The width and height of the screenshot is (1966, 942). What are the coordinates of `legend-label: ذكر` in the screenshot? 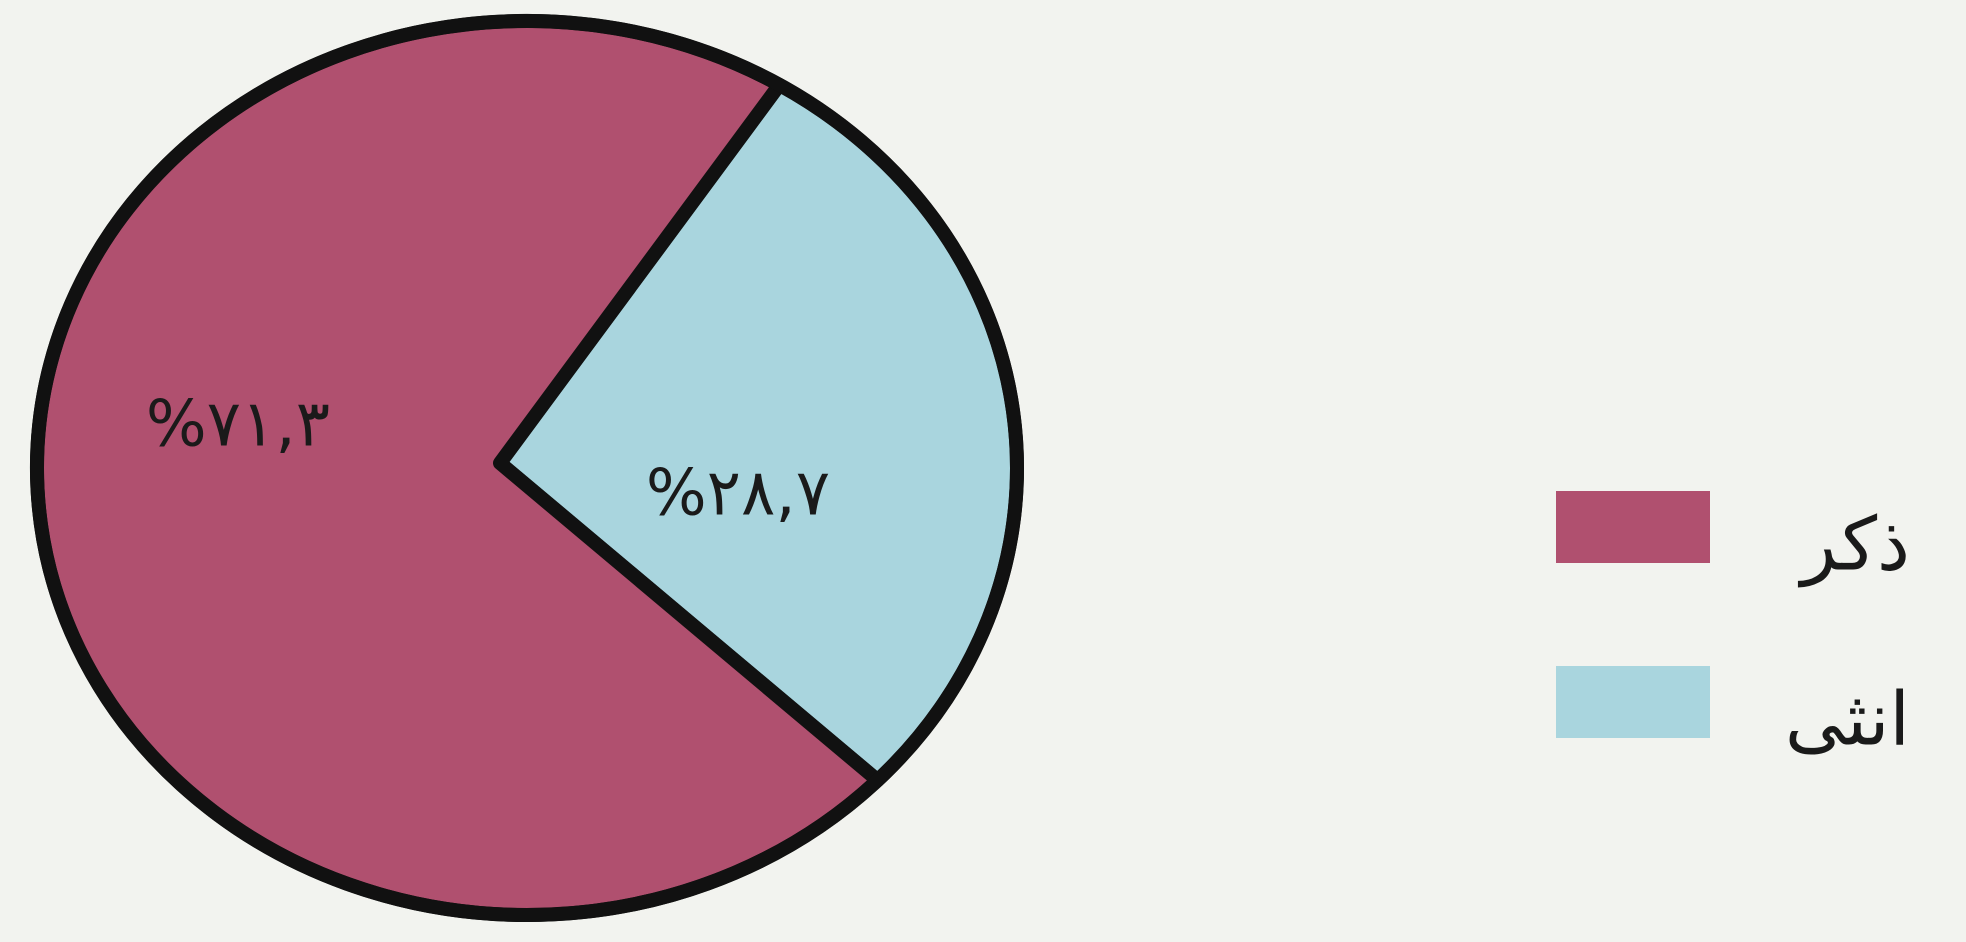 It's located at (1853, 545).